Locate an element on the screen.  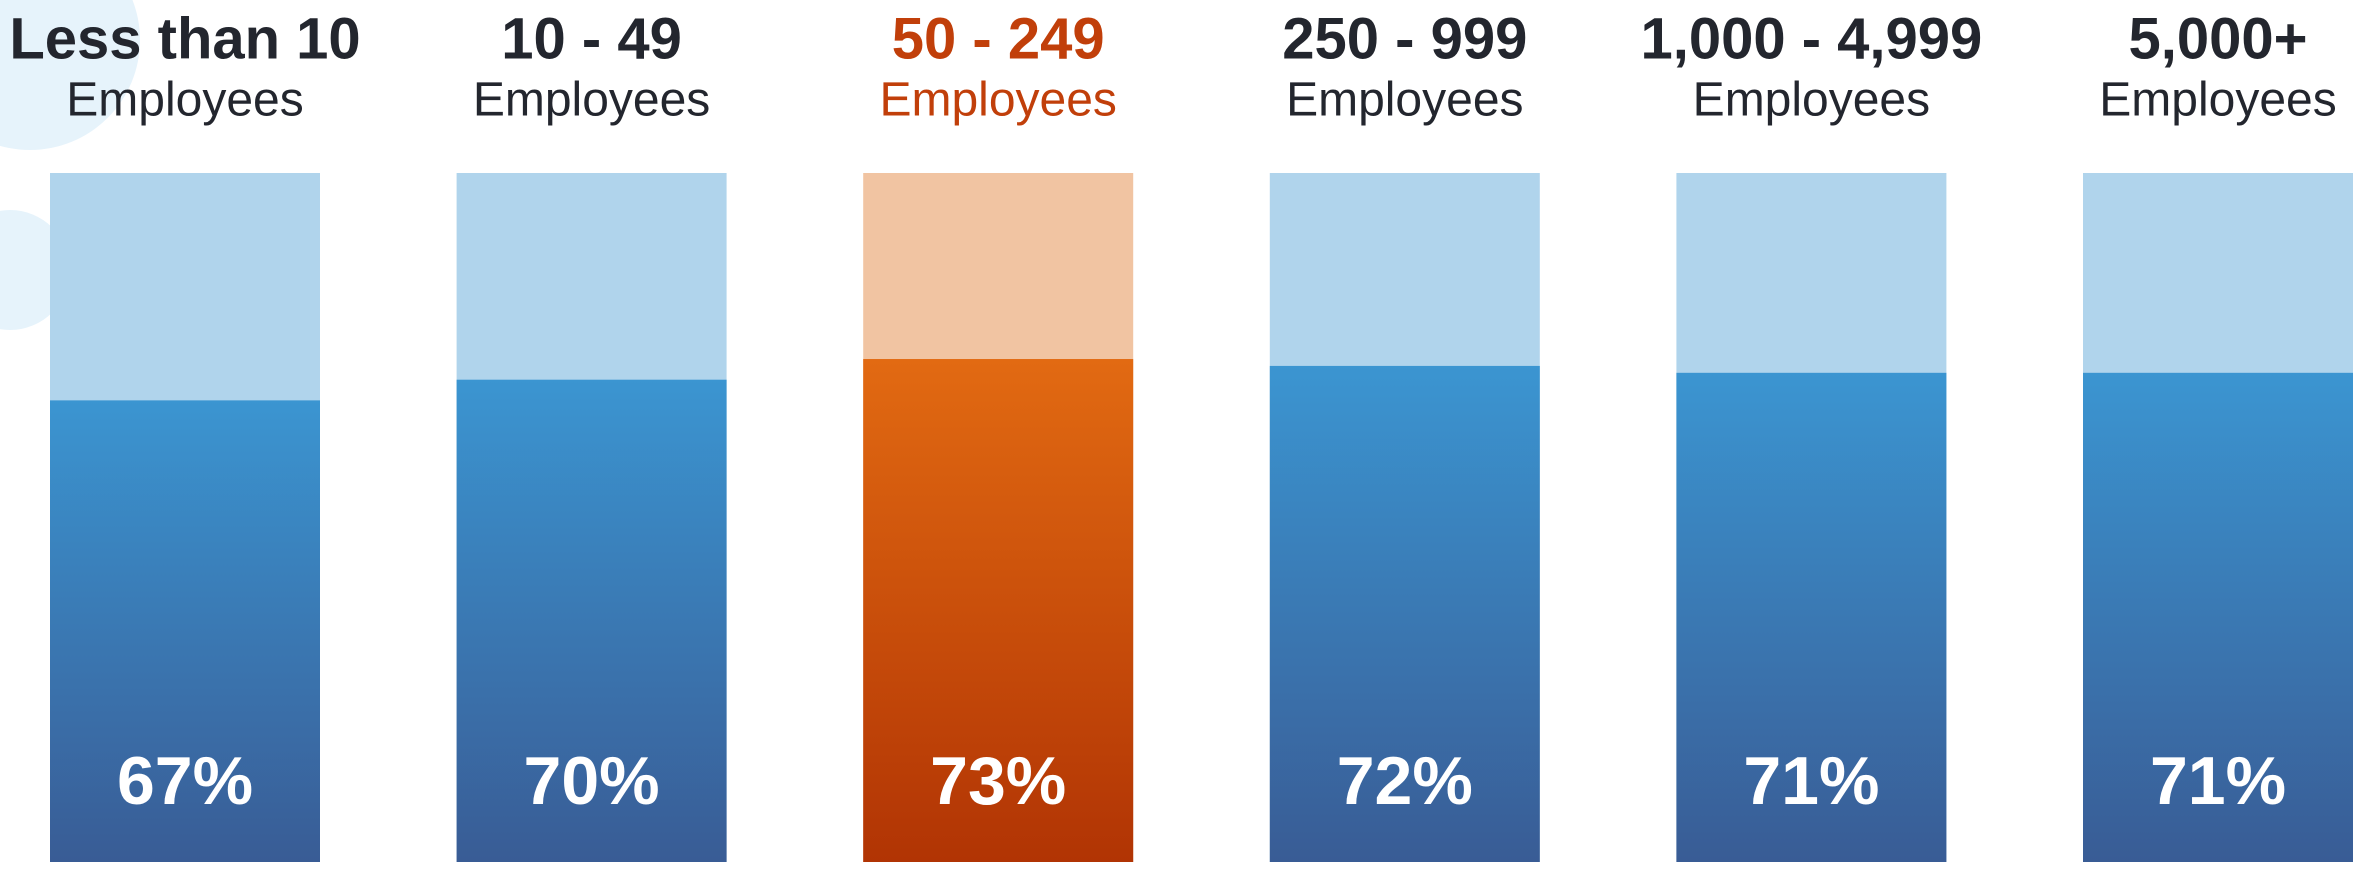
category-label: 10 - 49 is located at coordinates (591, 38).